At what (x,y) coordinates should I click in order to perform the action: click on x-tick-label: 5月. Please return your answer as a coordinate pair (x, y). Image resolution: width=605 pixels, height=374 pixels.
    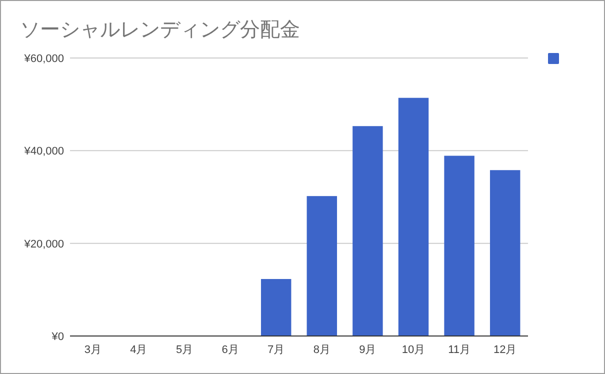
    Looking at the image, I should click on (185, 350).